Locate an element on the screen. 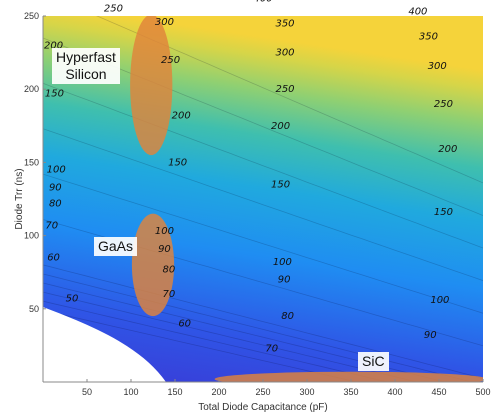 The height and width of the screenshot is (418, 498). y-tick-label: 150 is located at coordinates (31, 162).